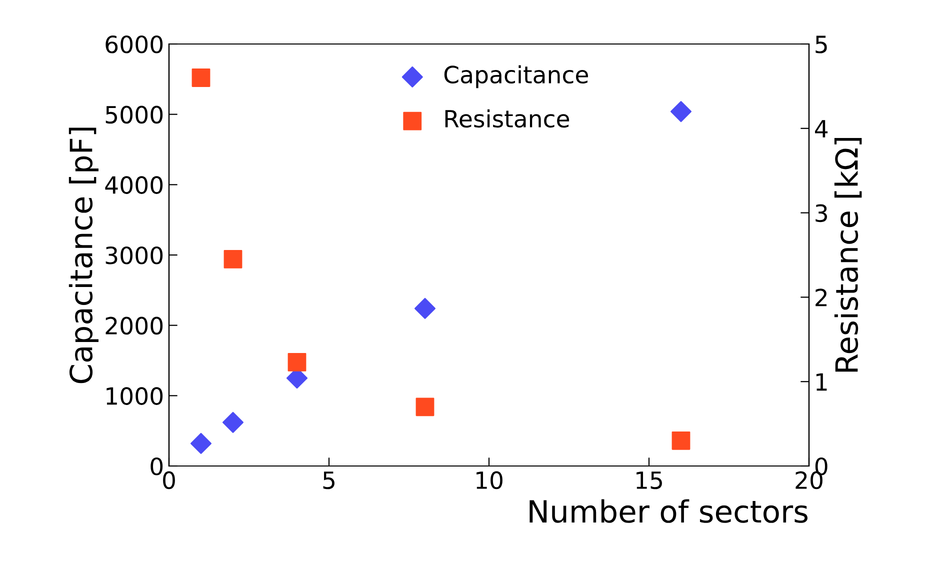 The width and height of the screenshot is (935, 576). I want to click on y2-tick-label: 5, so click(821, 45).